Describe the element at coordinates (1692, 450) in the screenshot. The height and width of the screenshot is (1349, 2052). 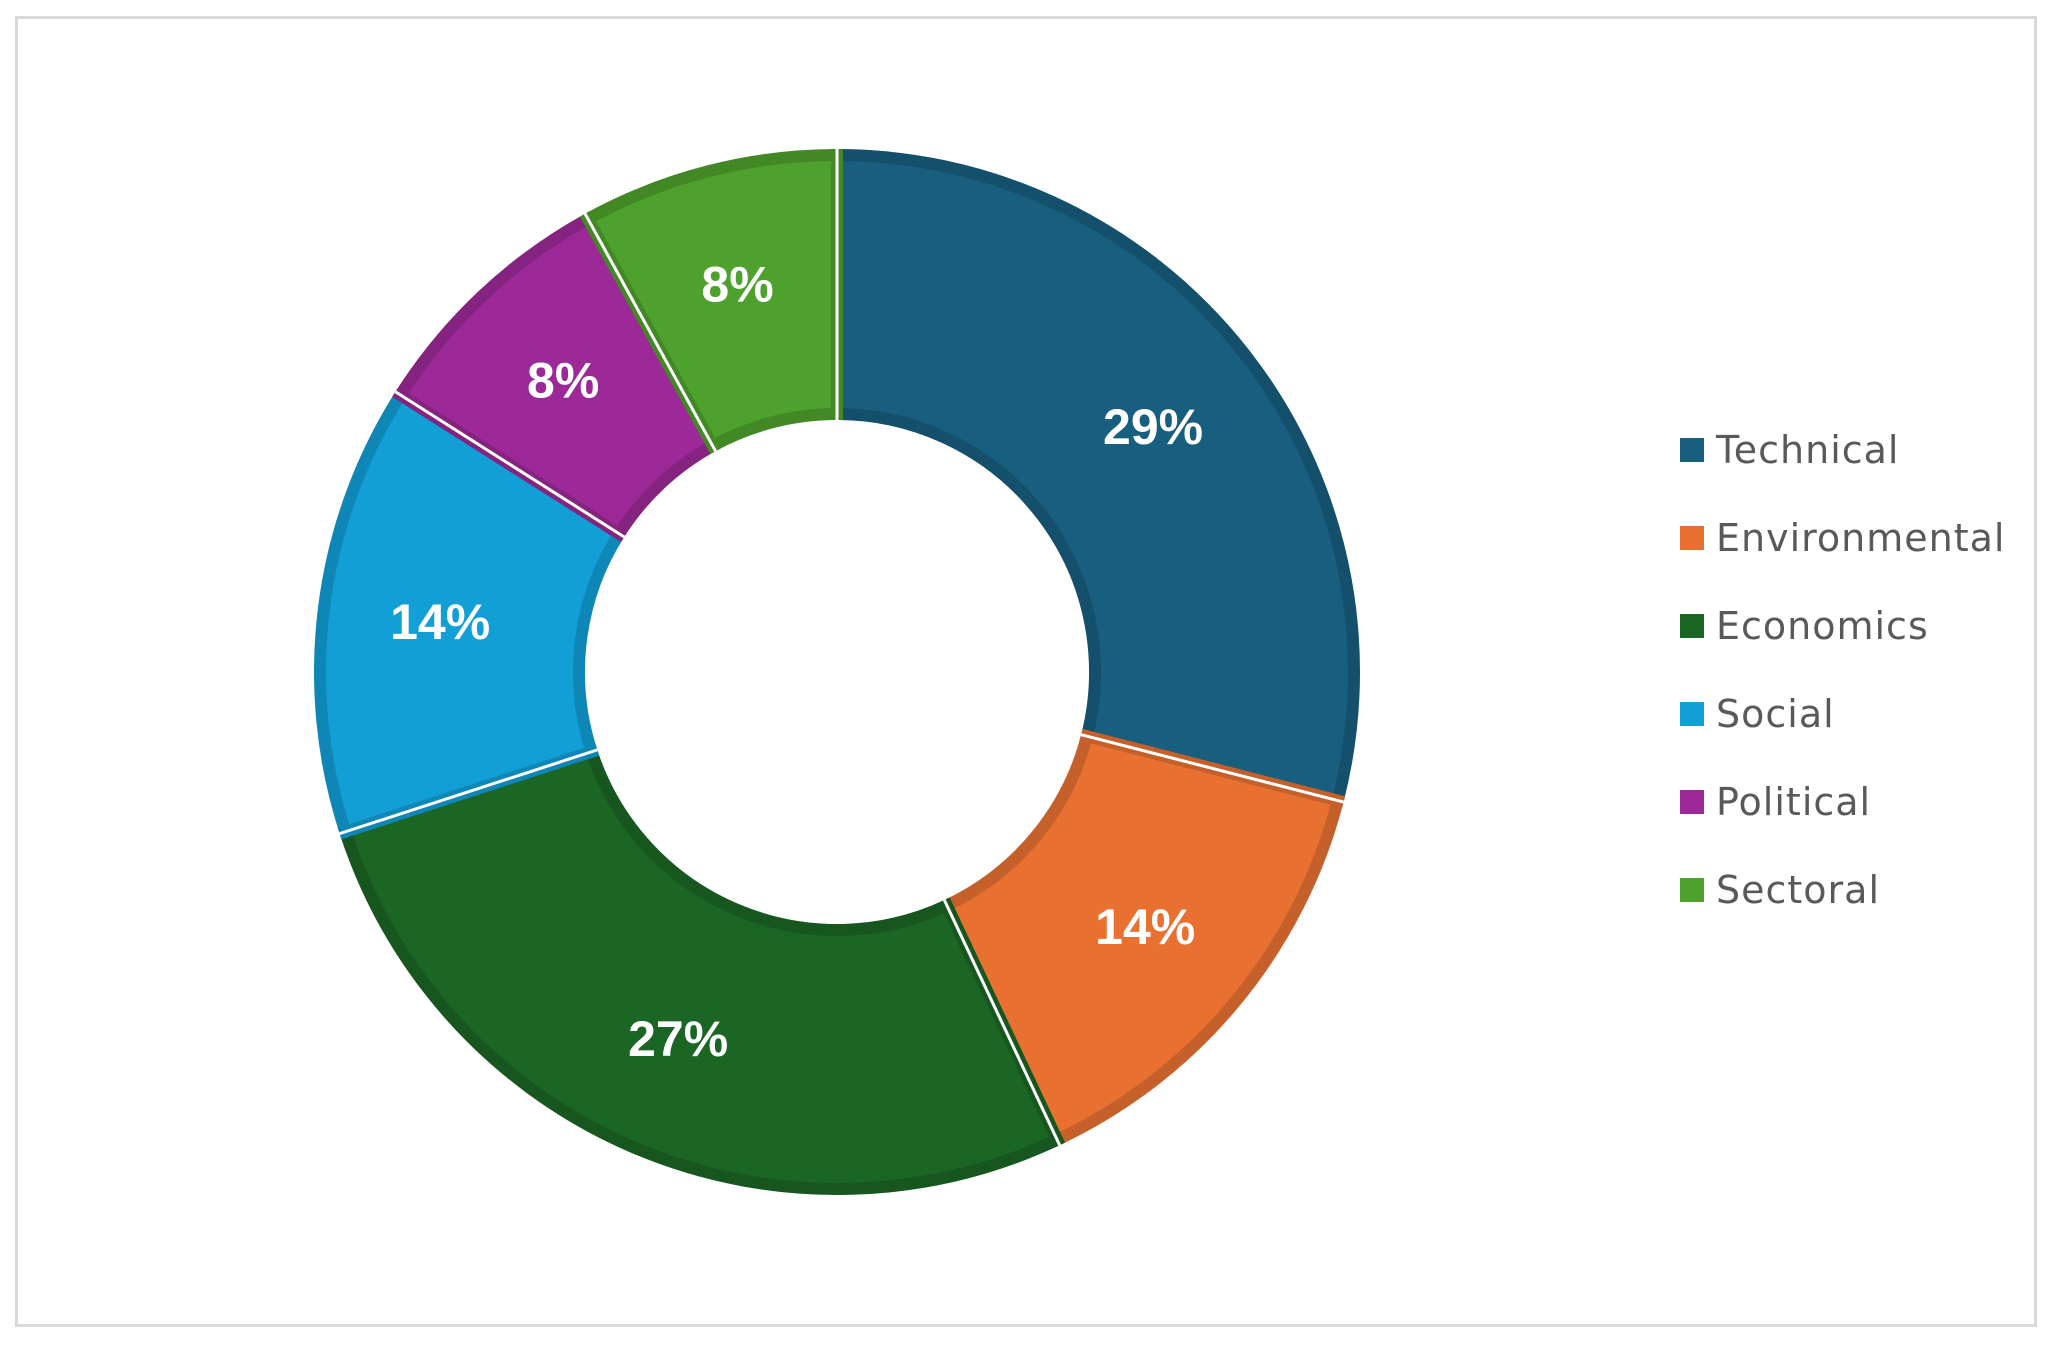
I see `legend-swatch-technical` at that location.